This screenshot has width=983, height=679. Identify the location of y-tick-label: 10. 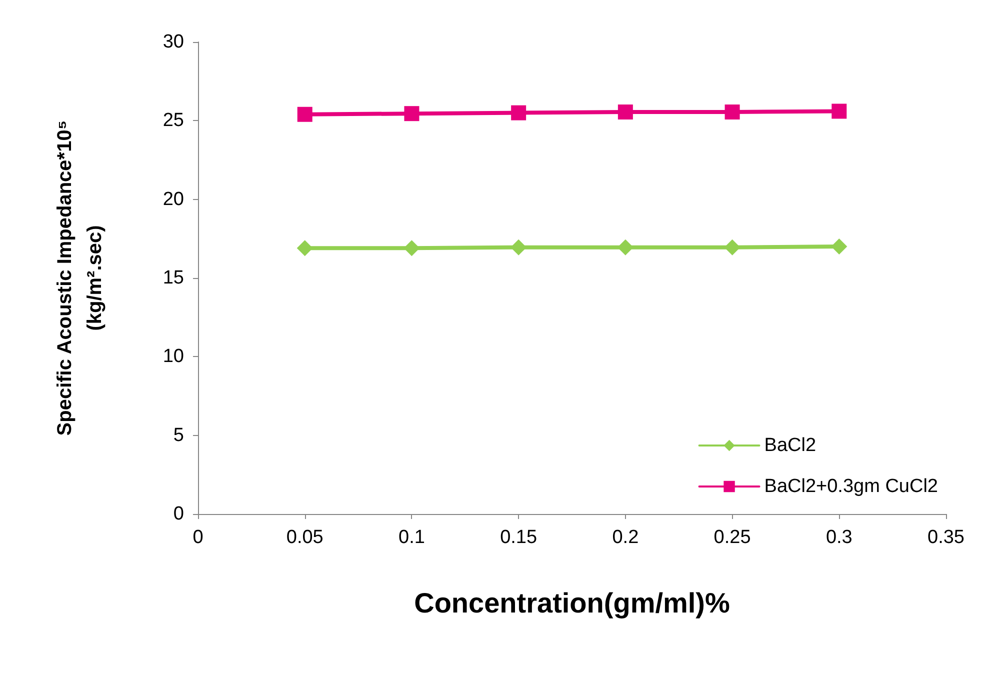
(173, 357).